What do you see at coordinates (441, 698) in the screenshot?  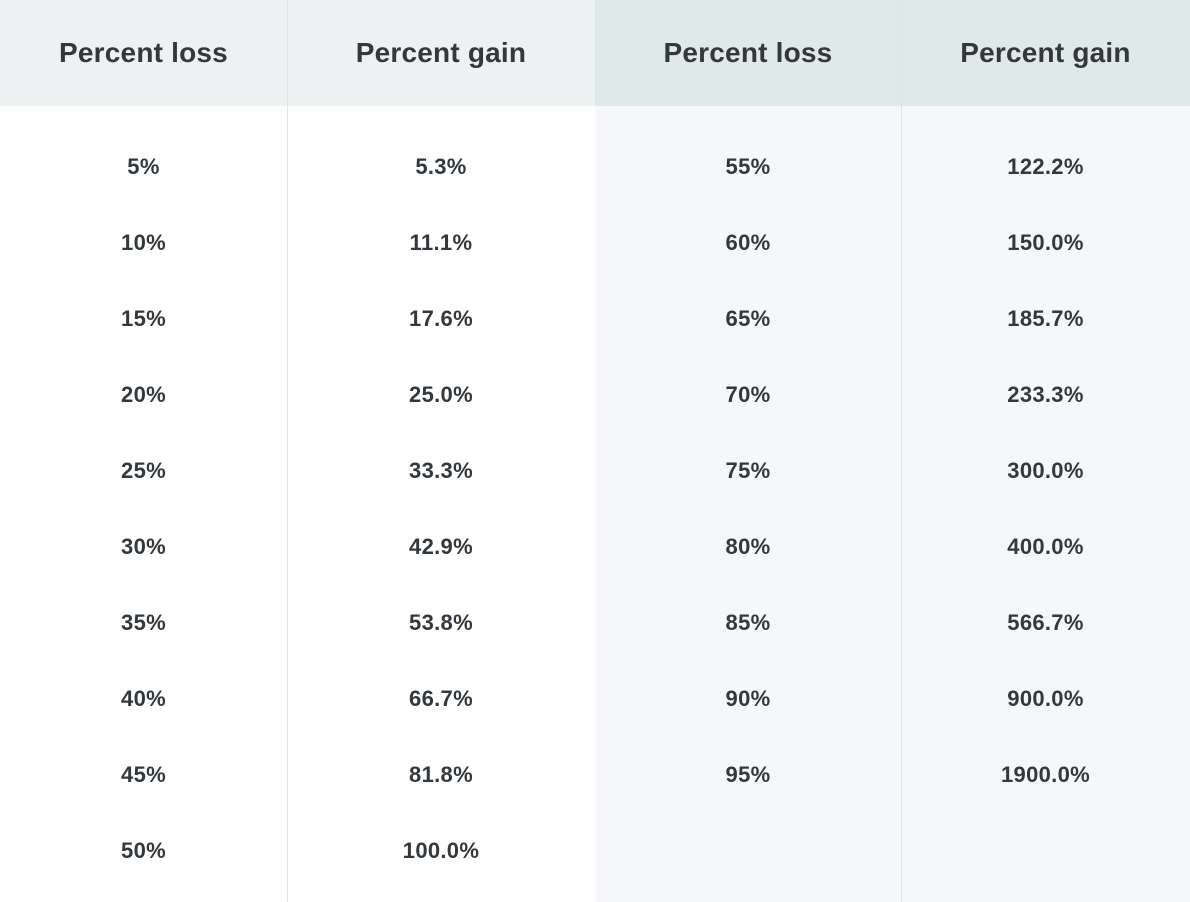 I see `percent-gain-cell: 66.7%` at bounding box center [441, 698].